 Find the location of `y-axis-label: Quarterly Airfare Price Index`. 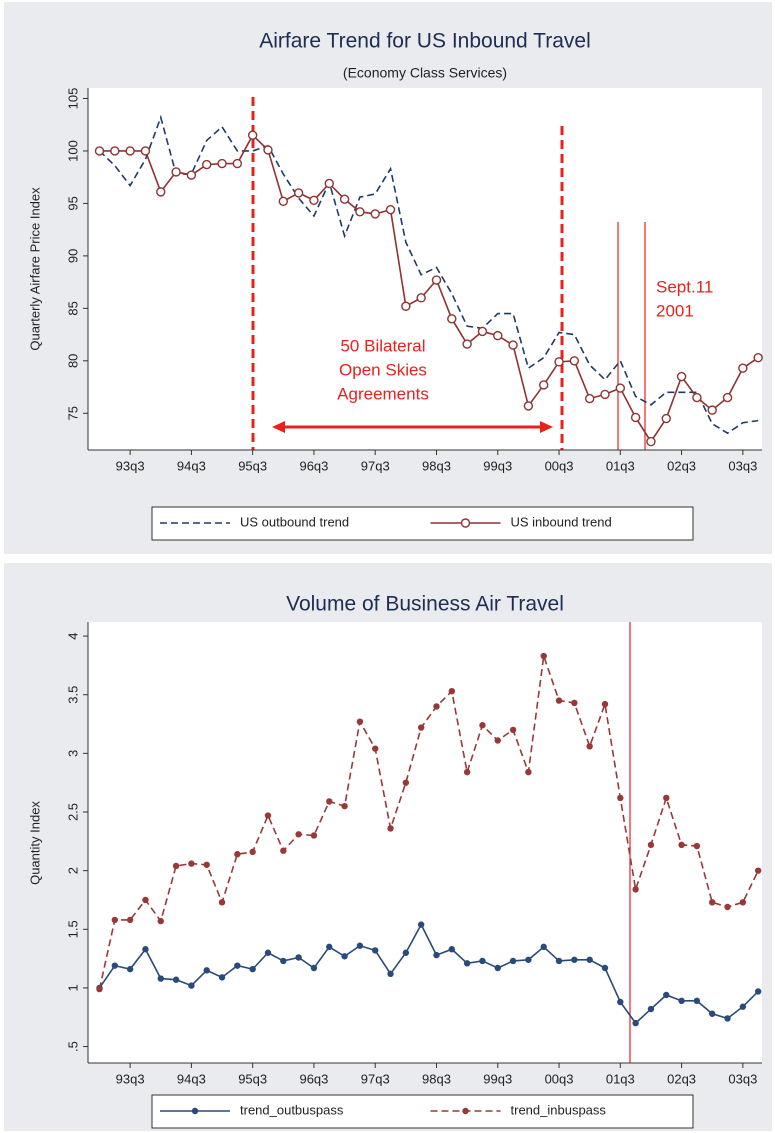

y-axis-label: Quarterly Airfare Price Index is located at coordinates (34, 269).